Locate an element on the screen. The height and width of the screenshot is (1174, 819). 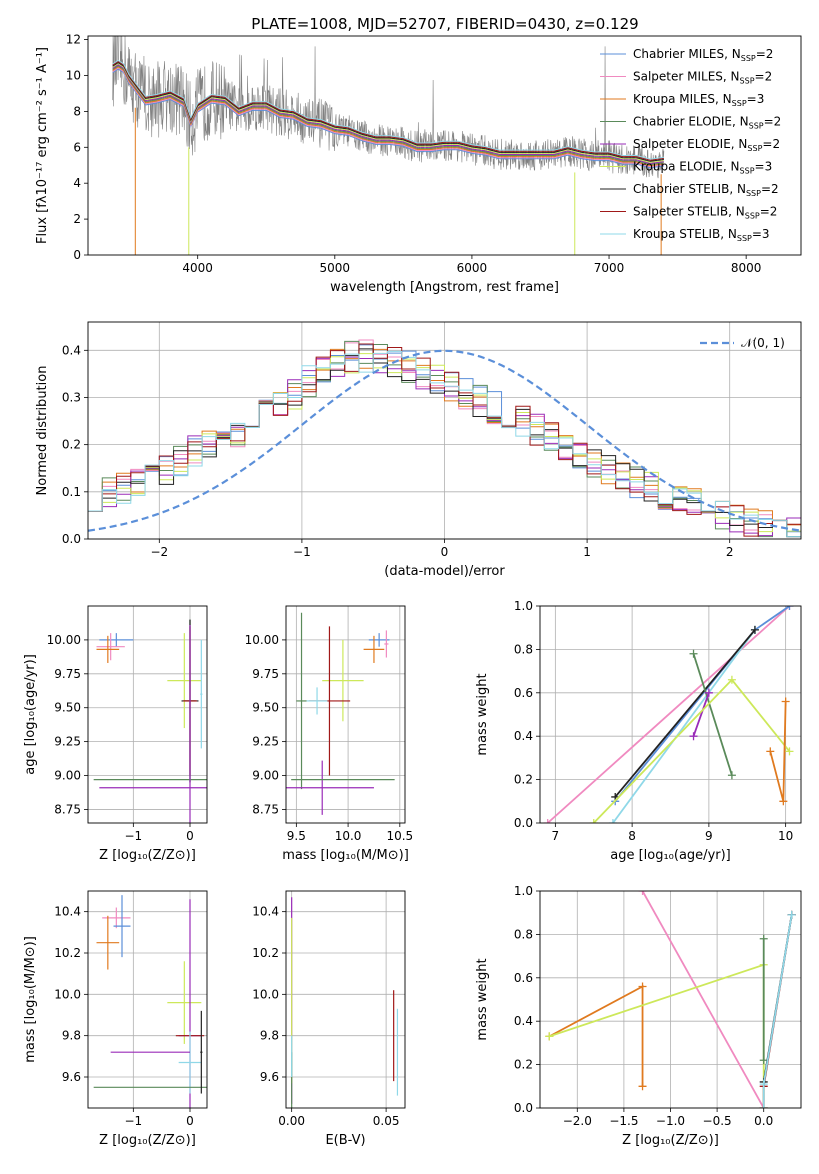
y-tick-label: 0.1 is located at coordinates (71, 492).